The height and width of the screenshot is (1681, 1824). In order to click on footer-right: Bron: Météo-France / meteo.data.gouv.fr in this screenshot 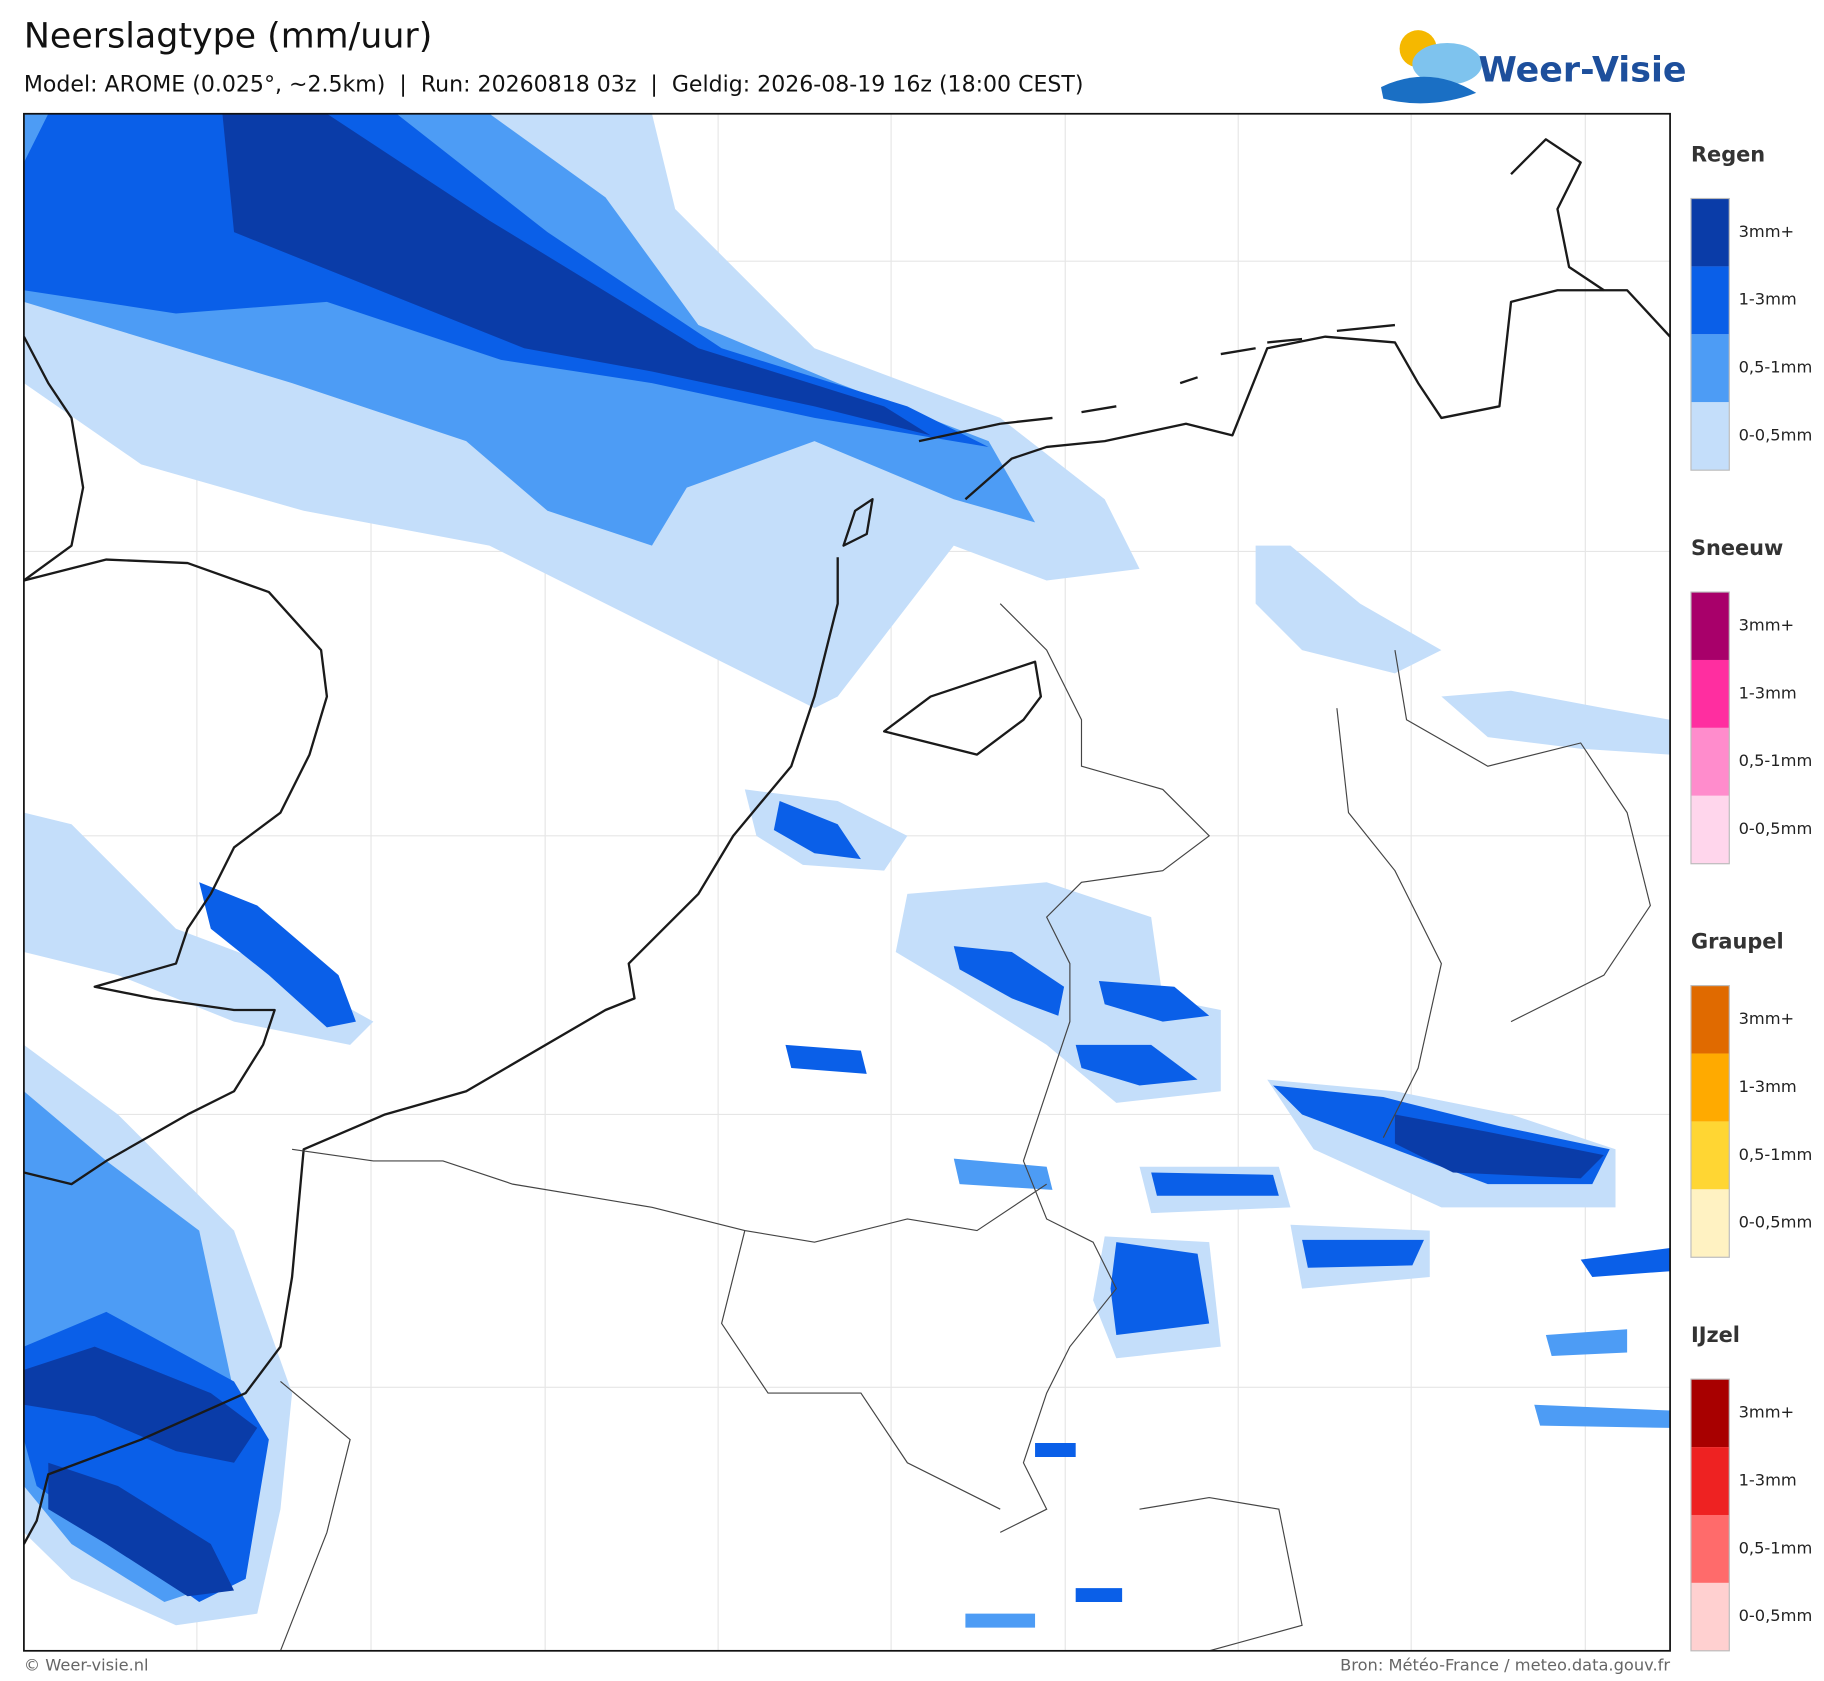, I will do `click(1505, 1665)`.